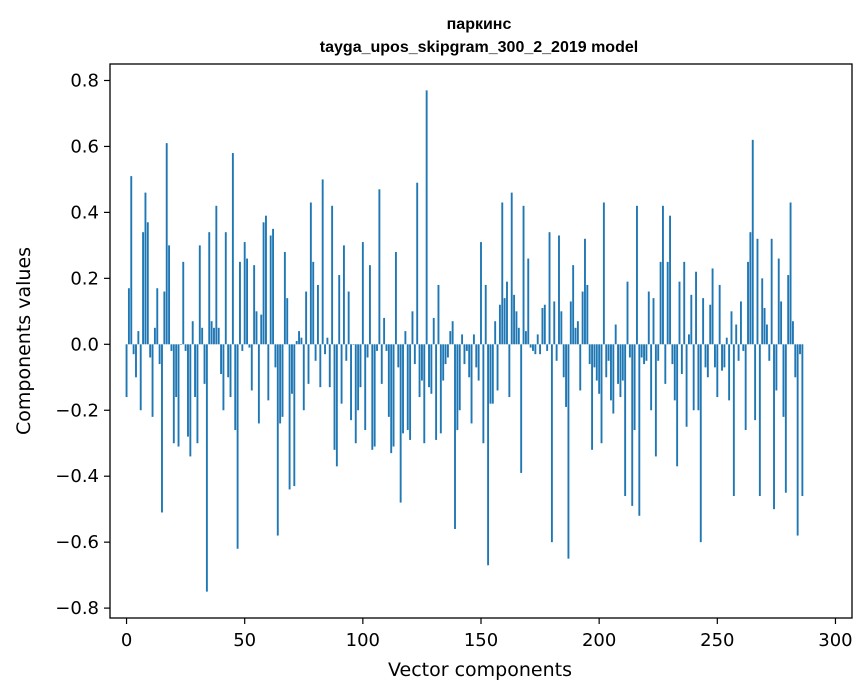 This screenshot has height=696, width=867. I want to click on x-tick-label: 300, so click(835, 640).